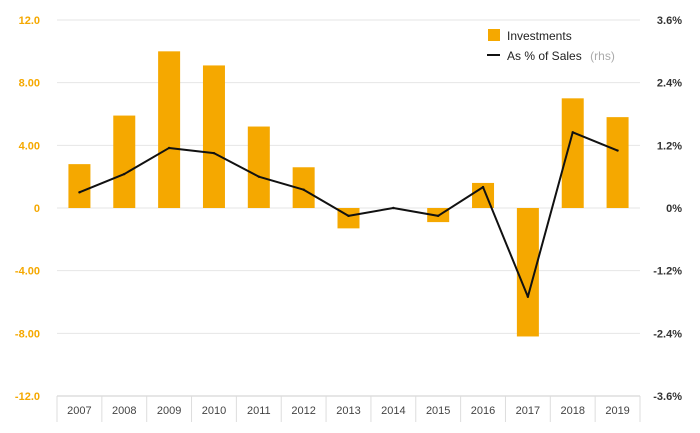 This screenshot has height=433, width=700. I want to click on right-axis-tick-label: -1.2%, so click(667, 272).